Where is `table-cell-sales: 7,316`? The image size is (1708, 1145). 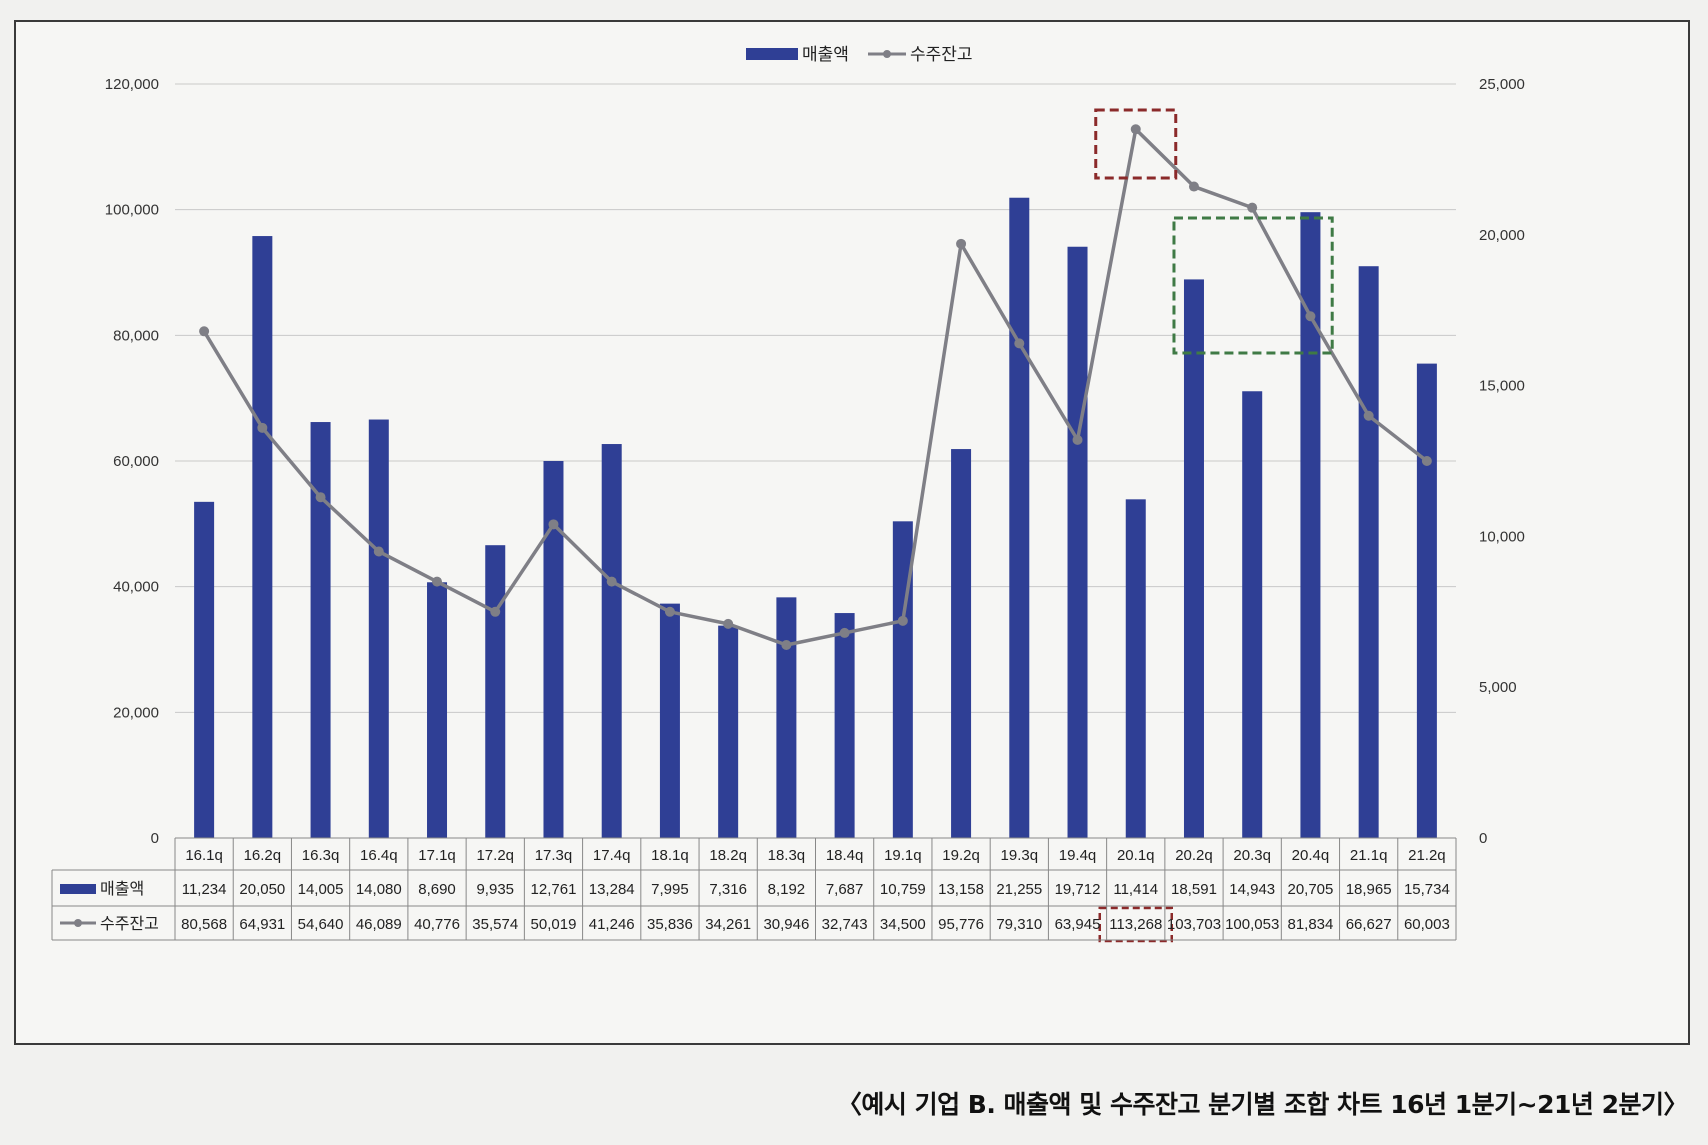 table-cell-sales: 7,316 is located at coordinates (728, 889).